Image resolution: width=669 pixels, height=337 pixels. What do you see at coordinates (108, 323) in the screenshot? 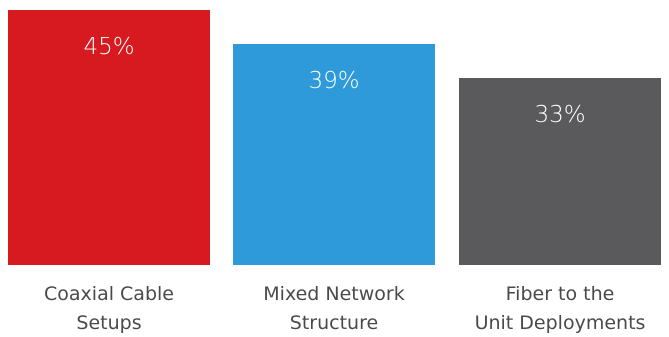
I see `category-label-1-line-2: Setups` at bounding box center [108, 323].